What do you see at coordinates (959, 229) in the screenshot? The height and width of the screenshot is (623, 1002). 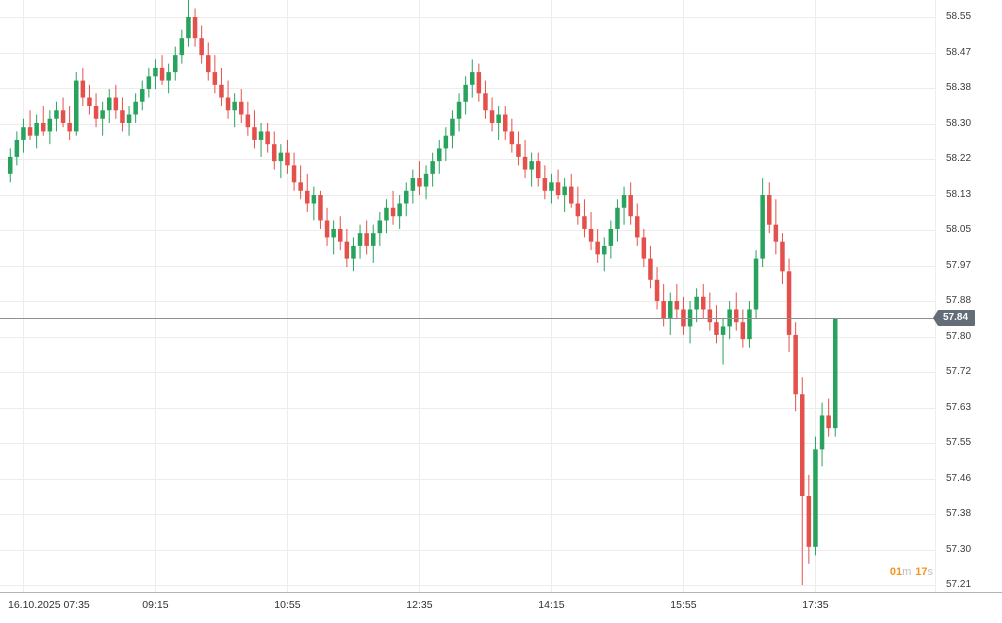 I see `price-axis-label: 58.05` at bounding box center [959, 229].